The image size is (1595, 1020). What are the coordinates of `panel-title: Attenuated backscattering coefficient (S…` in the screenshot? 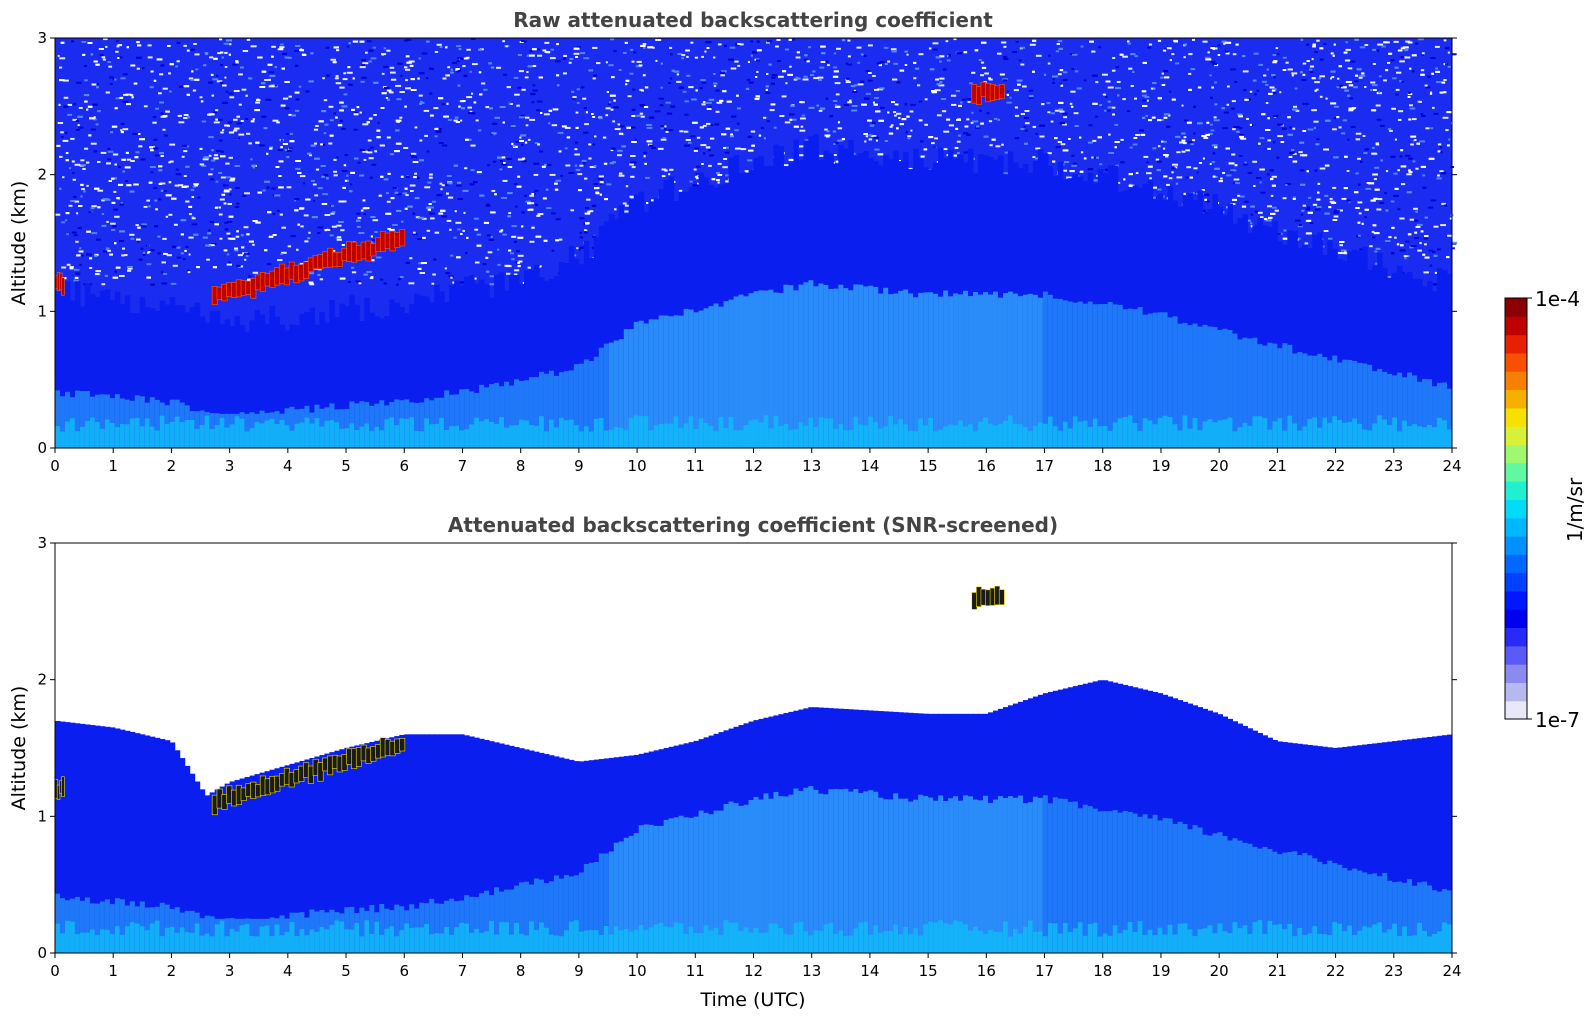 It's located at (753, 525).